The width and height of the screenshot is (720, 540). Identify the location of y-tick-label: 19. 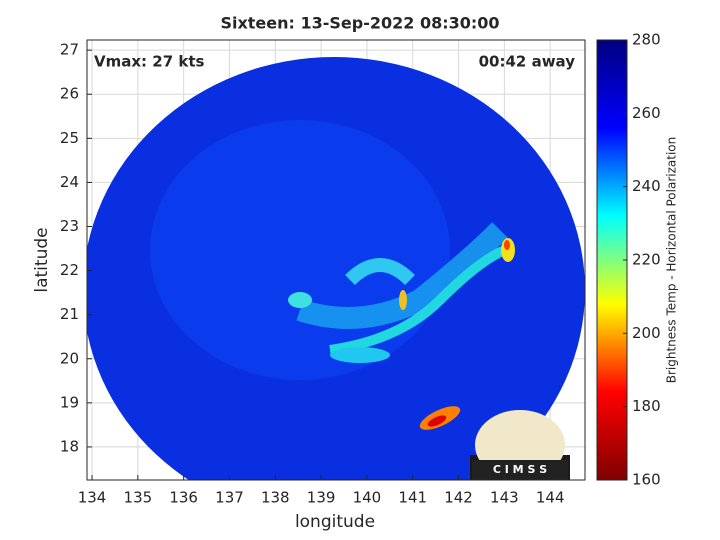
(69, 402).